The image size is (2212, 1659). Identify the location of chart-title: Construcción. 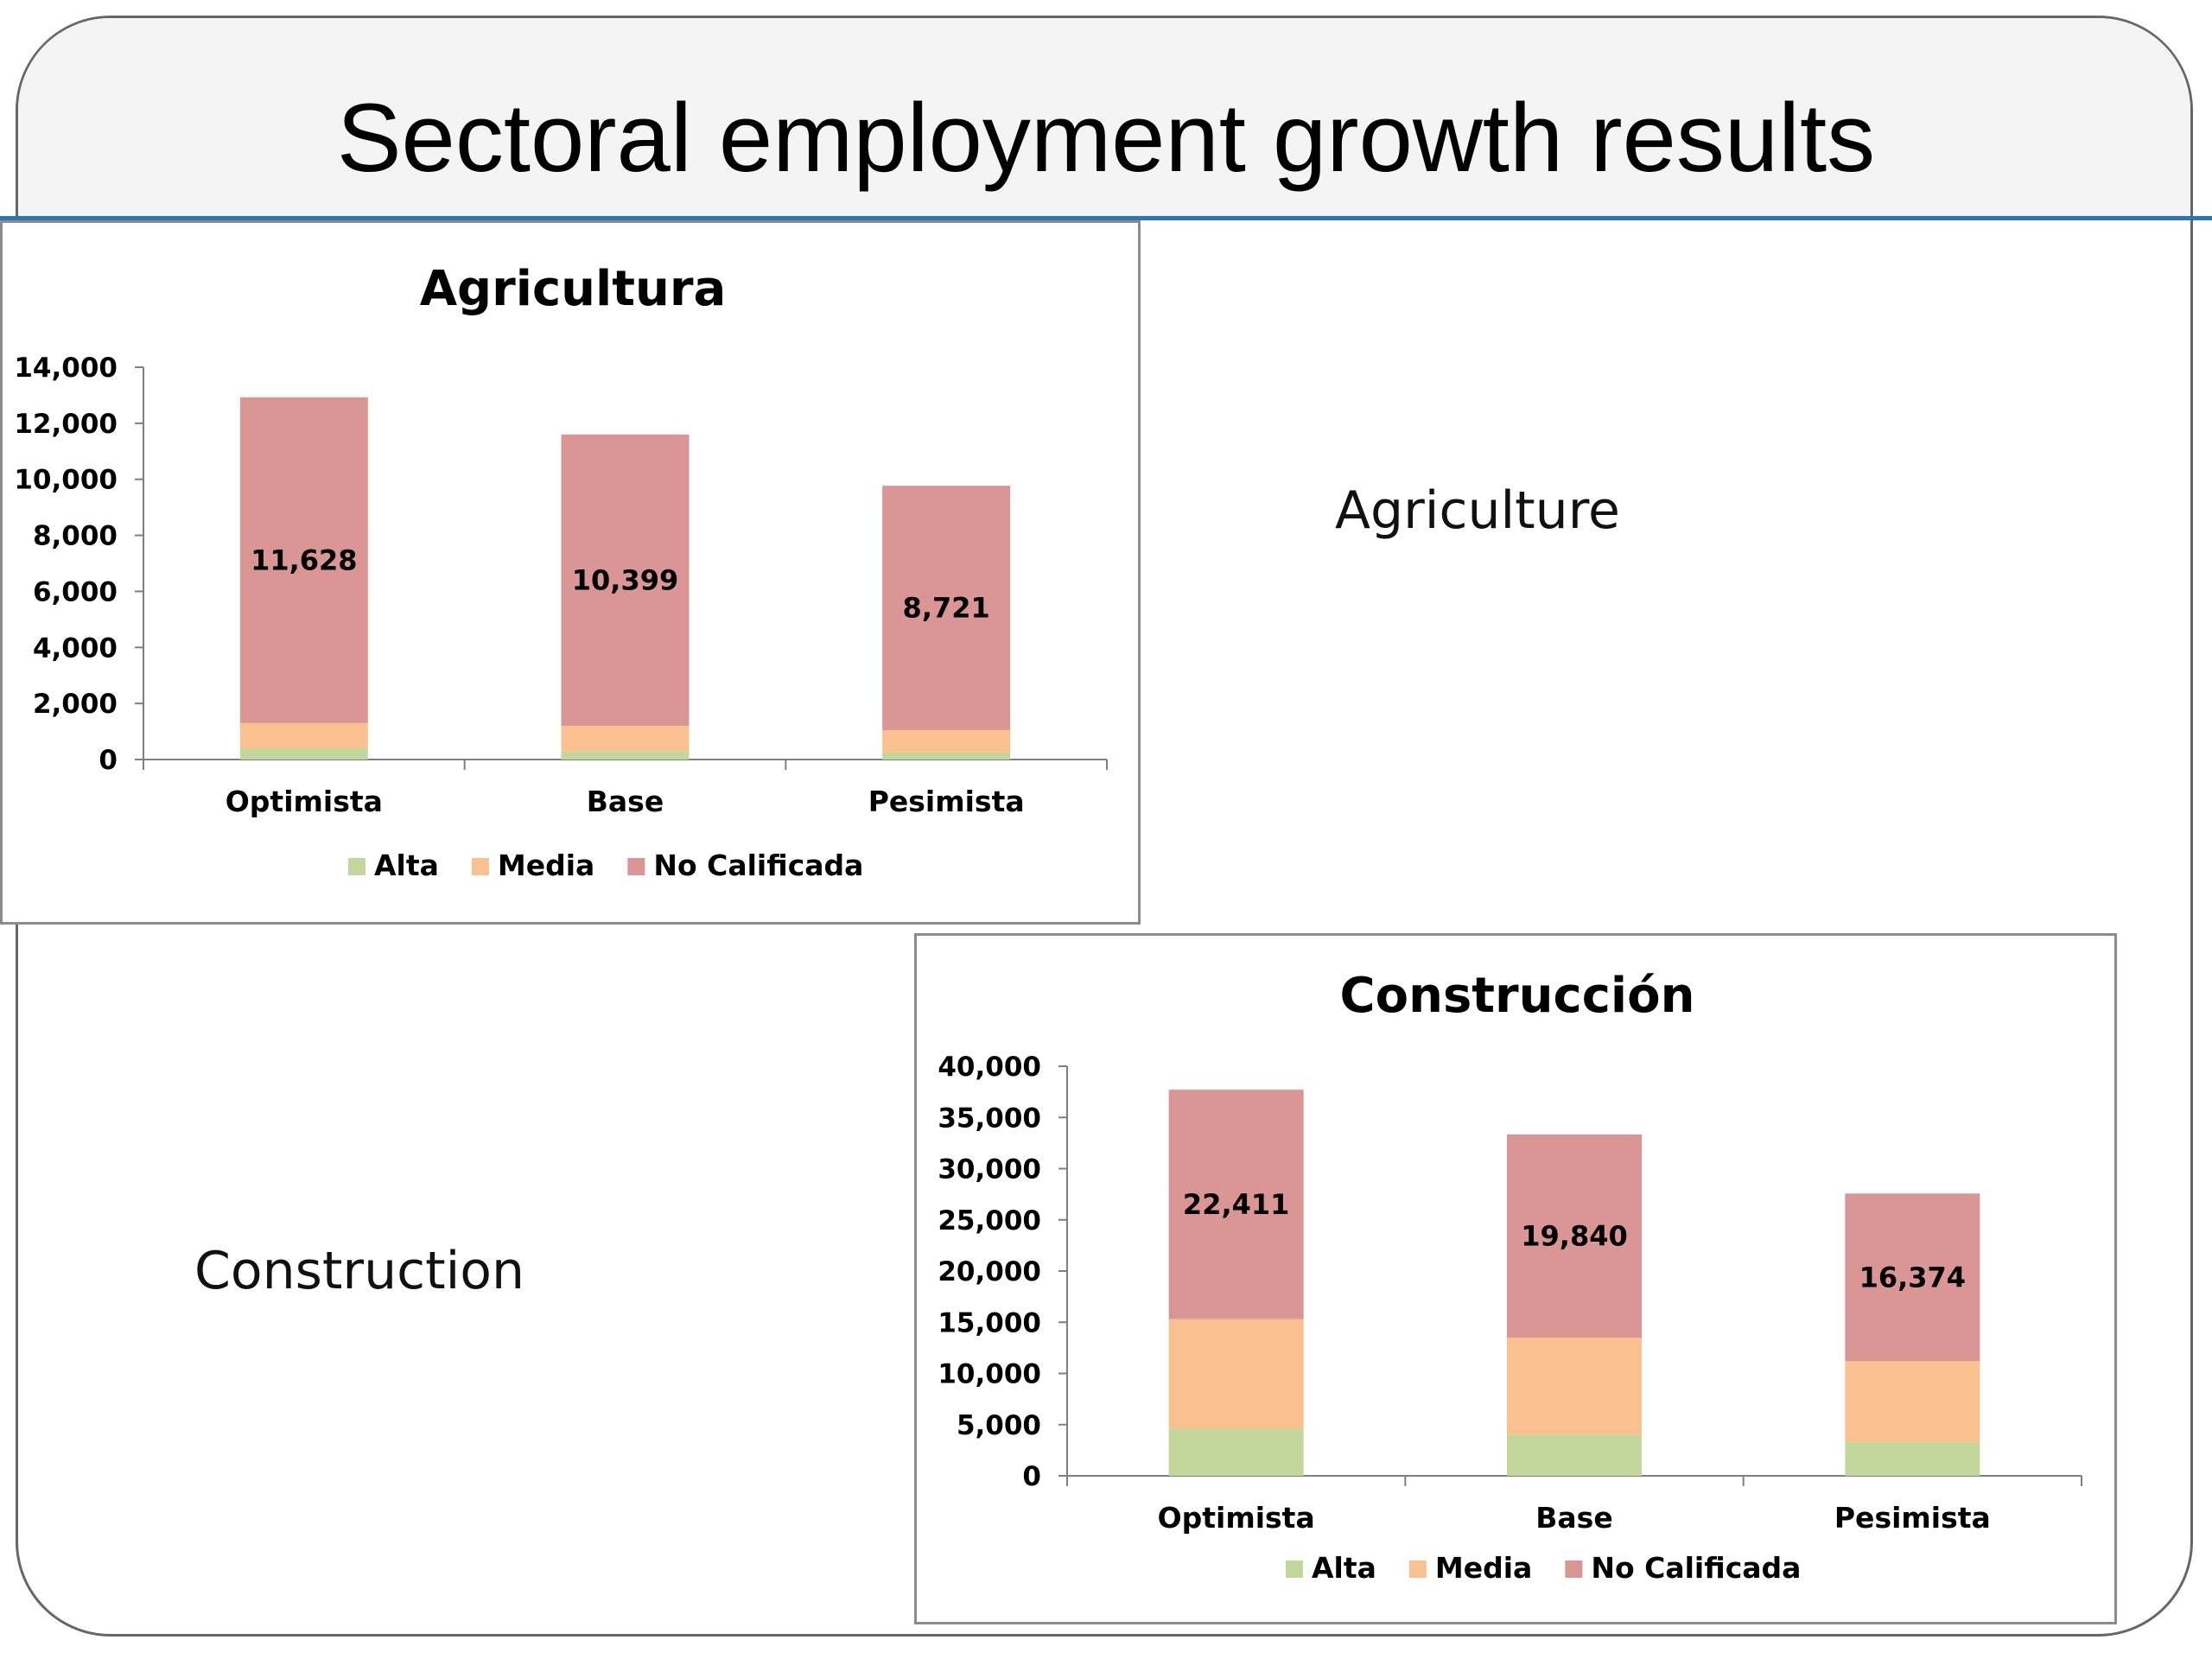
(1517, 996).